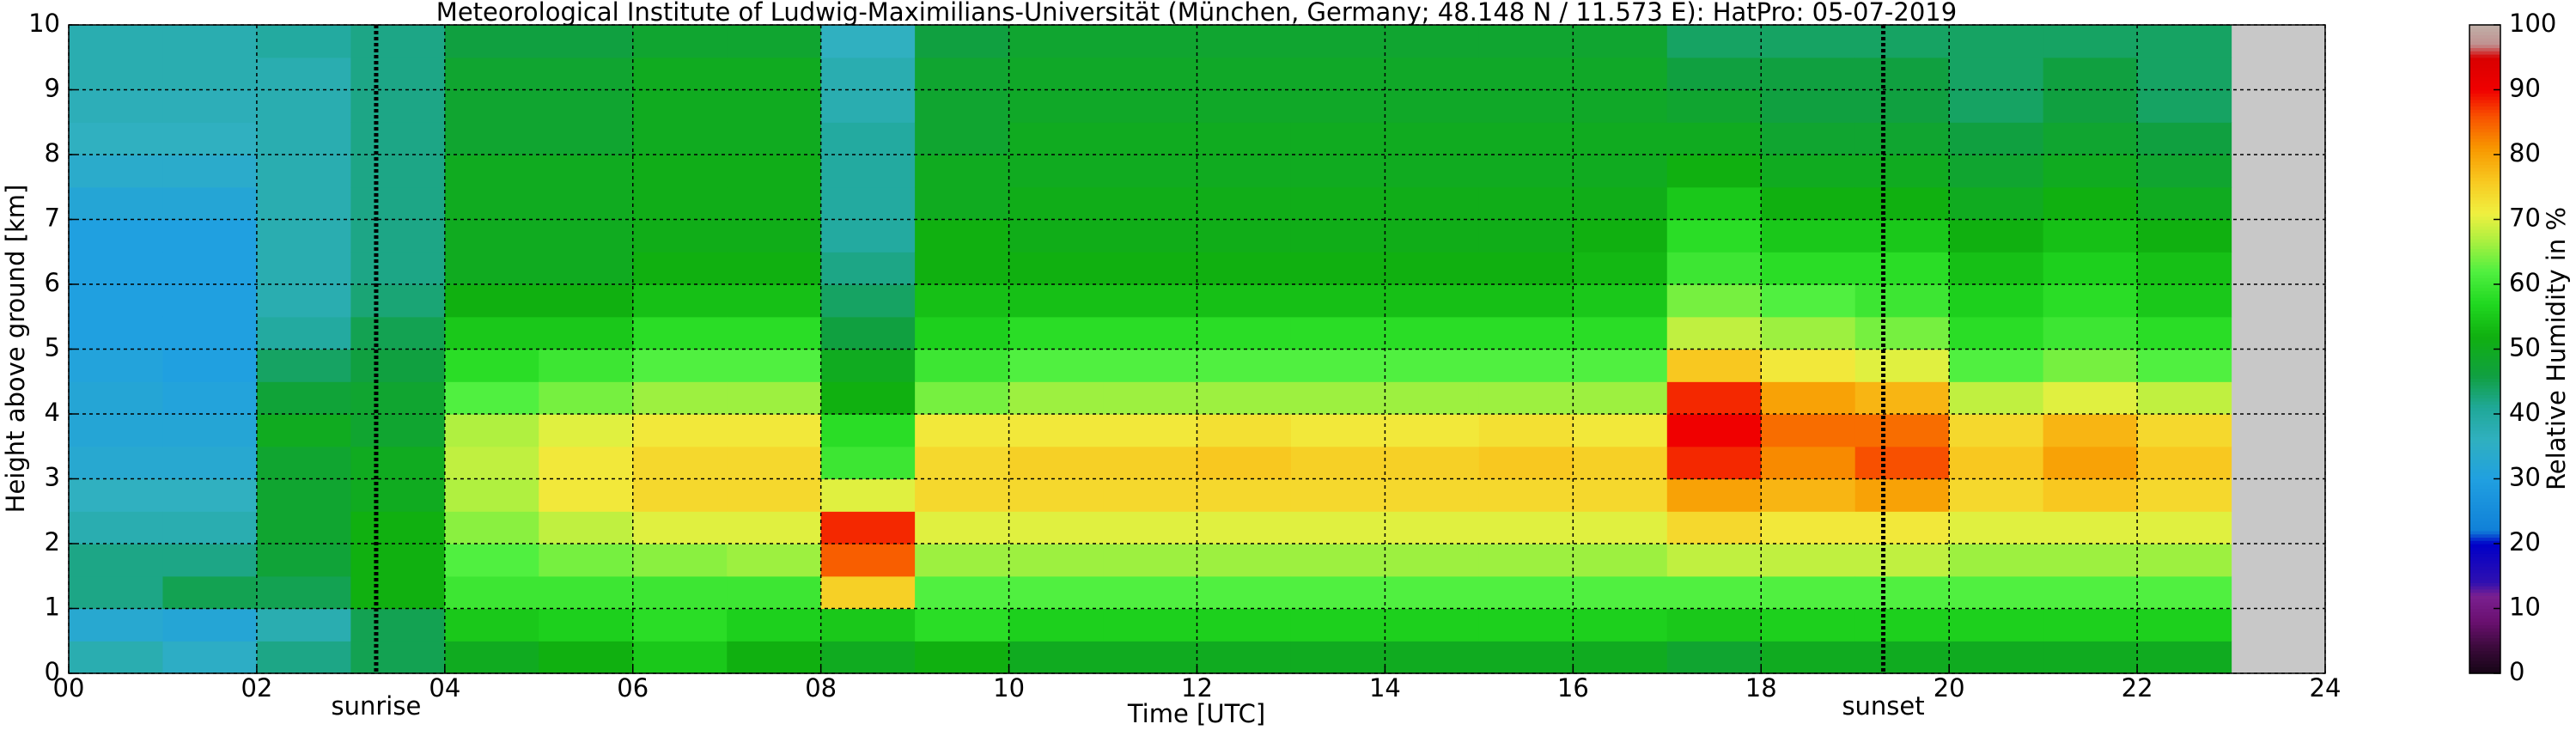  Describe the element at coordinates (15, 349) in the screenshot. I see `y-axis-label: Height above ground [km]` at that location.